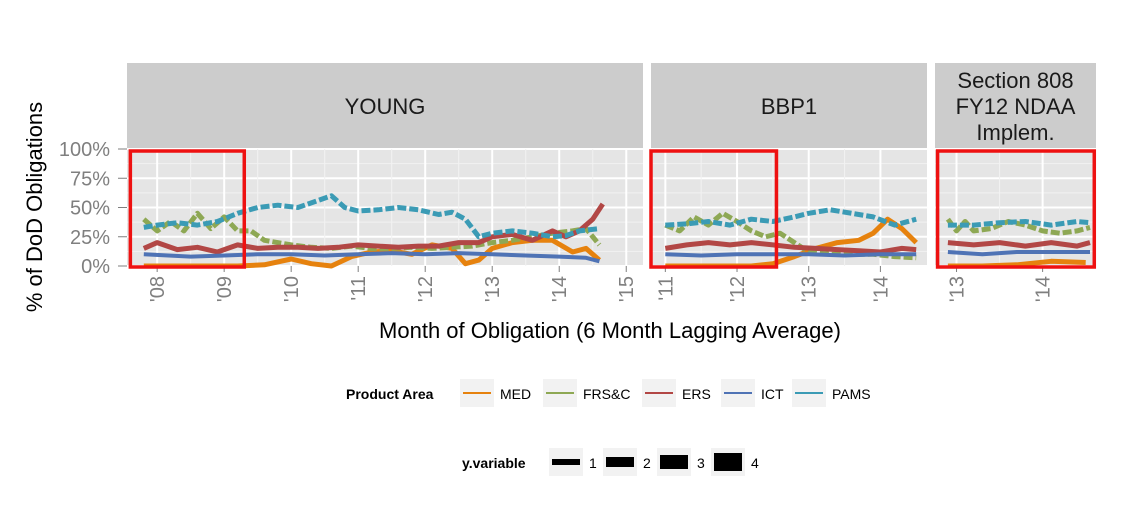 This screenshot has width=1125, height=525. I want to click on facet-strip-title: Section 808 FY12 NDAA Implem., so click(1016, 106).